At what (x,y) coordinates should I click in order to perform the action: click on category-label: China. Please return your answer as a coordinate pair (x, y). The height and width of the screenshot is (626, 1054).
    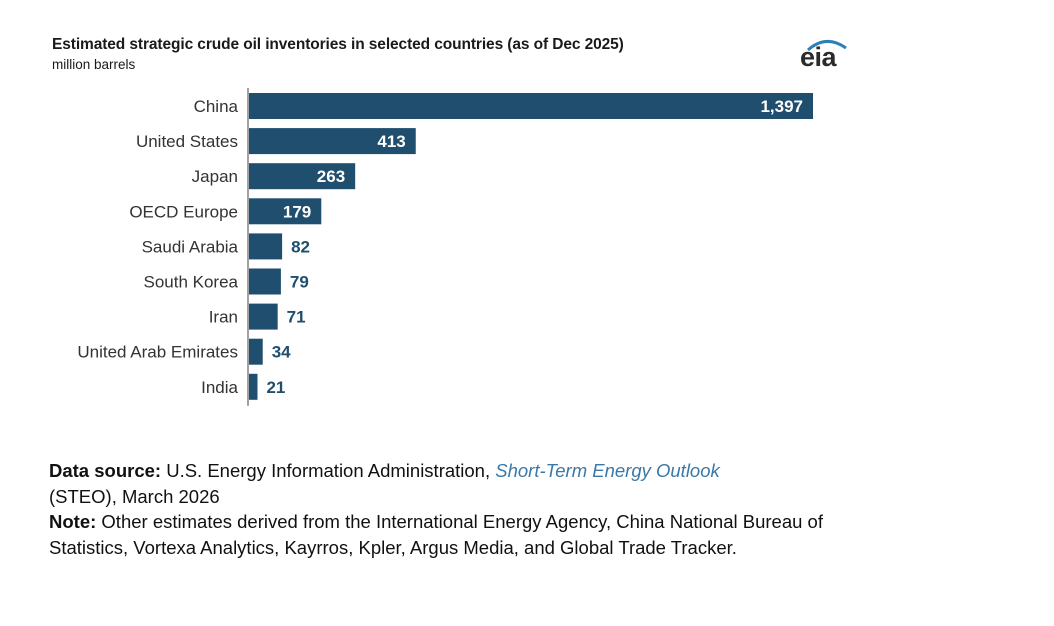
    Looking at the image, I should click on (216, 106).